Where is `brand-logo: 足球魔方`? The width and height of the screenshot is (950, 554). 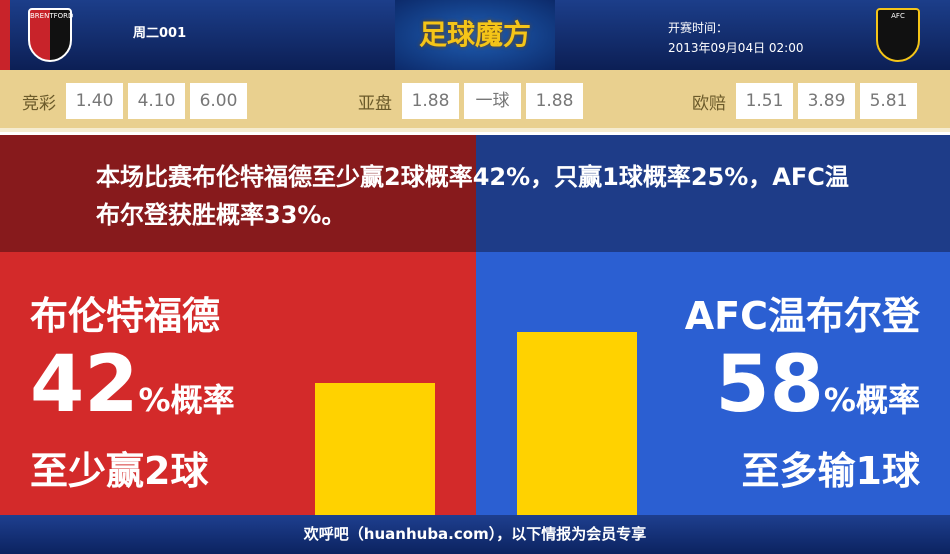 brand-logo: 足球魔方 is located at coordinates (475, 35).